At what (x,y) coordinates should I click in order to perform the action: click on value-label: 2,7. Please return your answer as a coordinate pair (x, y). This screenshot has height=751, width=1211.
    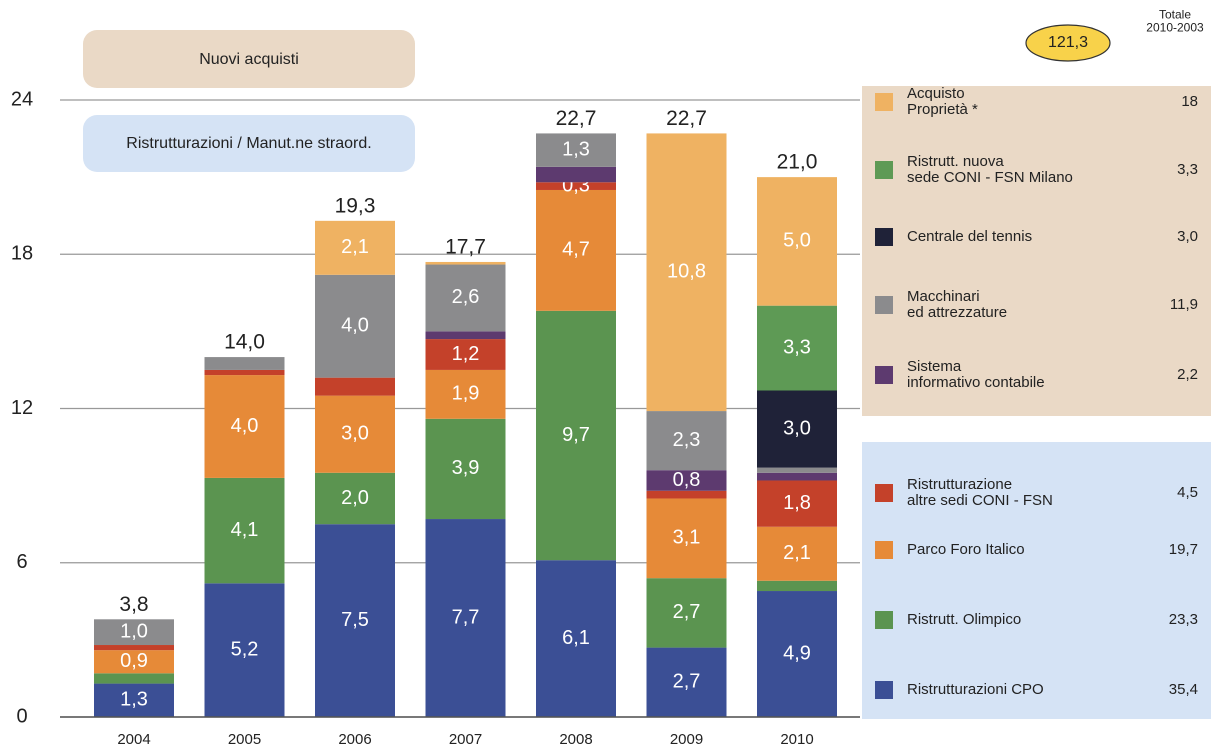
    Looking at the image, I should click on (687, 682).